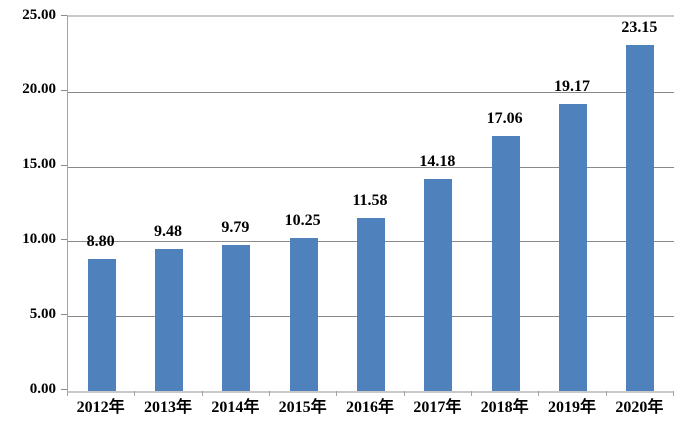 This screenshot has width=692, height=432. Describe the element at coordinates (302, 407) in the screenshot. I see `x-axis-category-label: 2015年` at that location.